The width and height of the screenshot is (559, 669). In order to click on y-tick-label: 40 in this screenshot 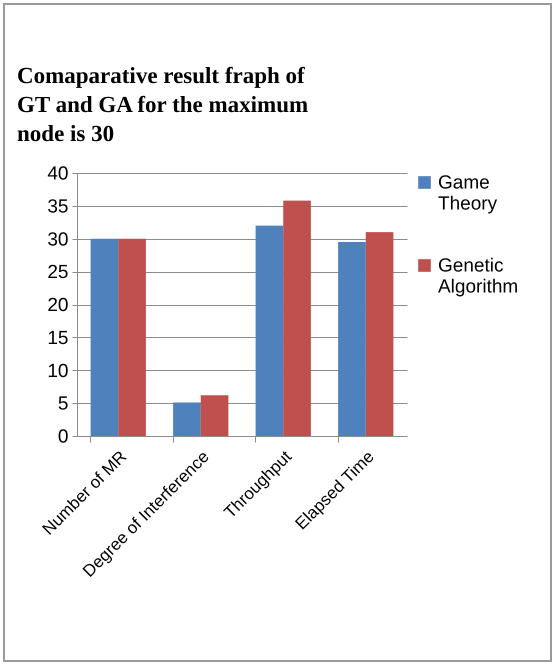, I will do `click(57, 174)`.